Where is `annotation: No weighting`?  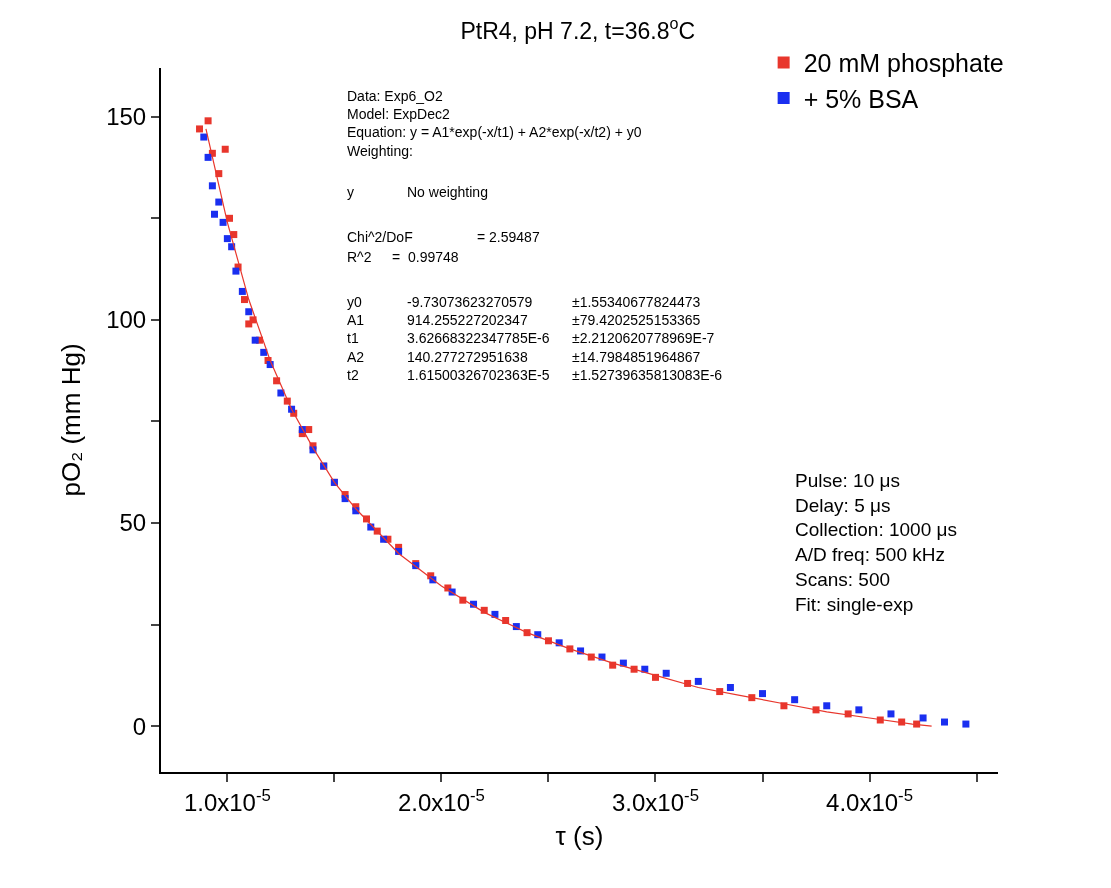
annotation: No weighting is located at coordinates (447, 192).